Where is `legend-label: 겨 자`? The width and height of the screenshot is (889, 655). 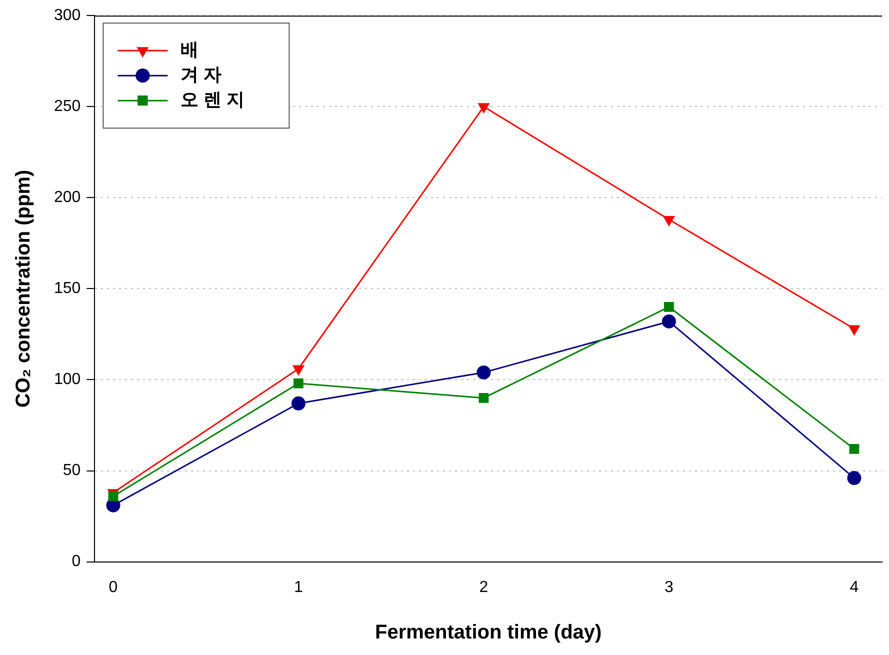
legend-label: 겨 자 is located at coordinates (201, 74).